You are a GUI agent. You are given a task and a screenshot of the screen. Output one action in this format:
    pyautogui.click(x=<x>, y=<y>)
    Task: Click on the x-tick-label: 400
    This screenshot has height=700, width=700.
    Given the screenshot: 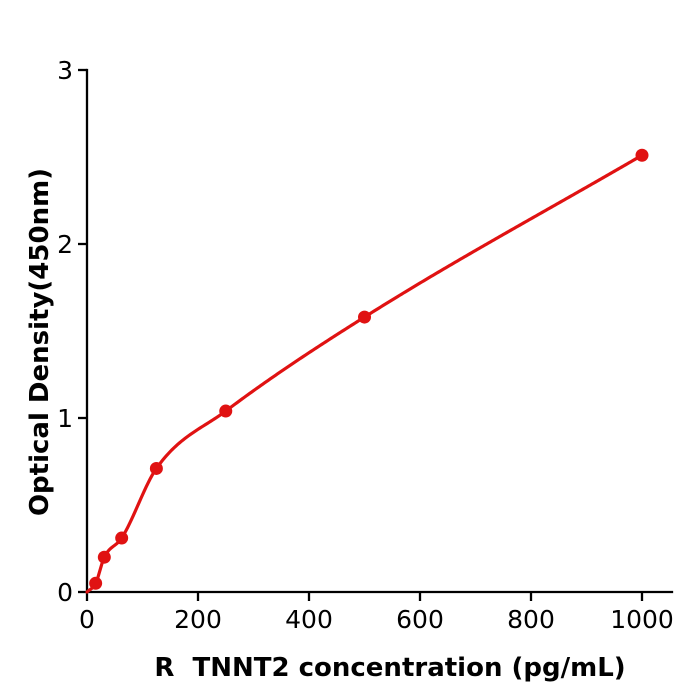 What is the action you would take?
    pyautogui.click(x=309, y=619)
    